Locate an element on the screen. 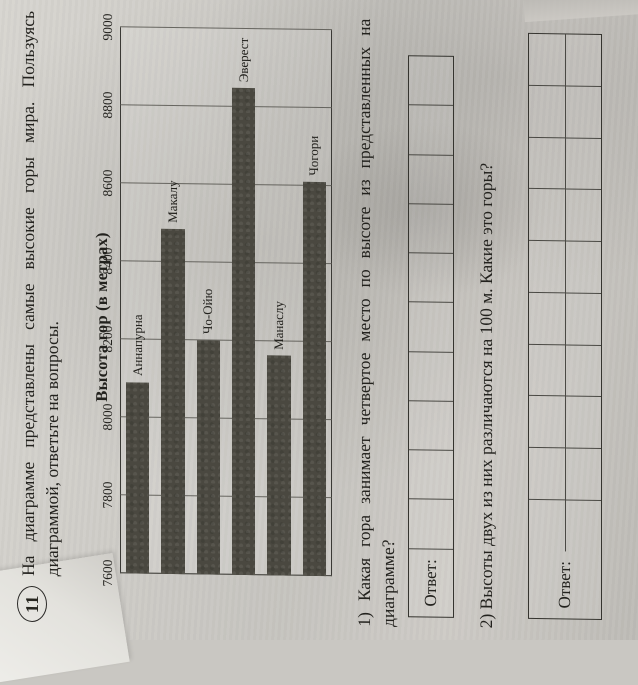  bar-row: Чогори is located at coordinates (314, 303).